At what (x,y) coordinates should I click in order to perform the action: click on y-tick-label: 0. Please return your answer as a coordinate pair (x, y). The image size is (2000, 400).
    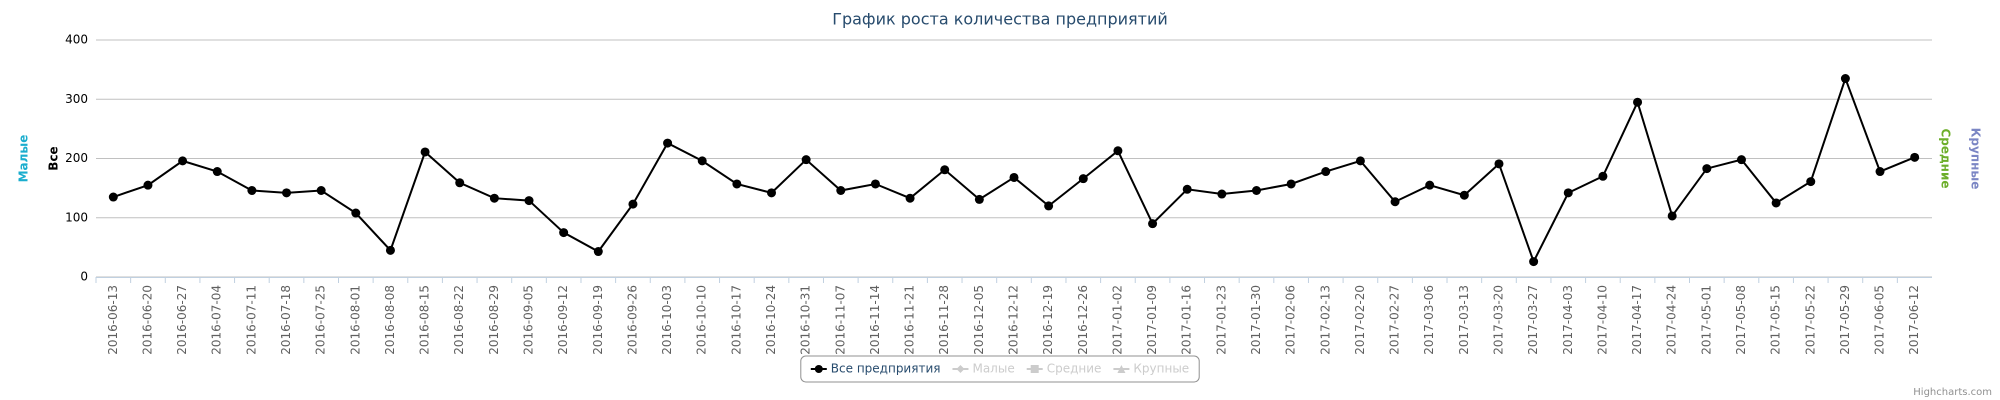
    Looking at the image, I should click on (84, 277).